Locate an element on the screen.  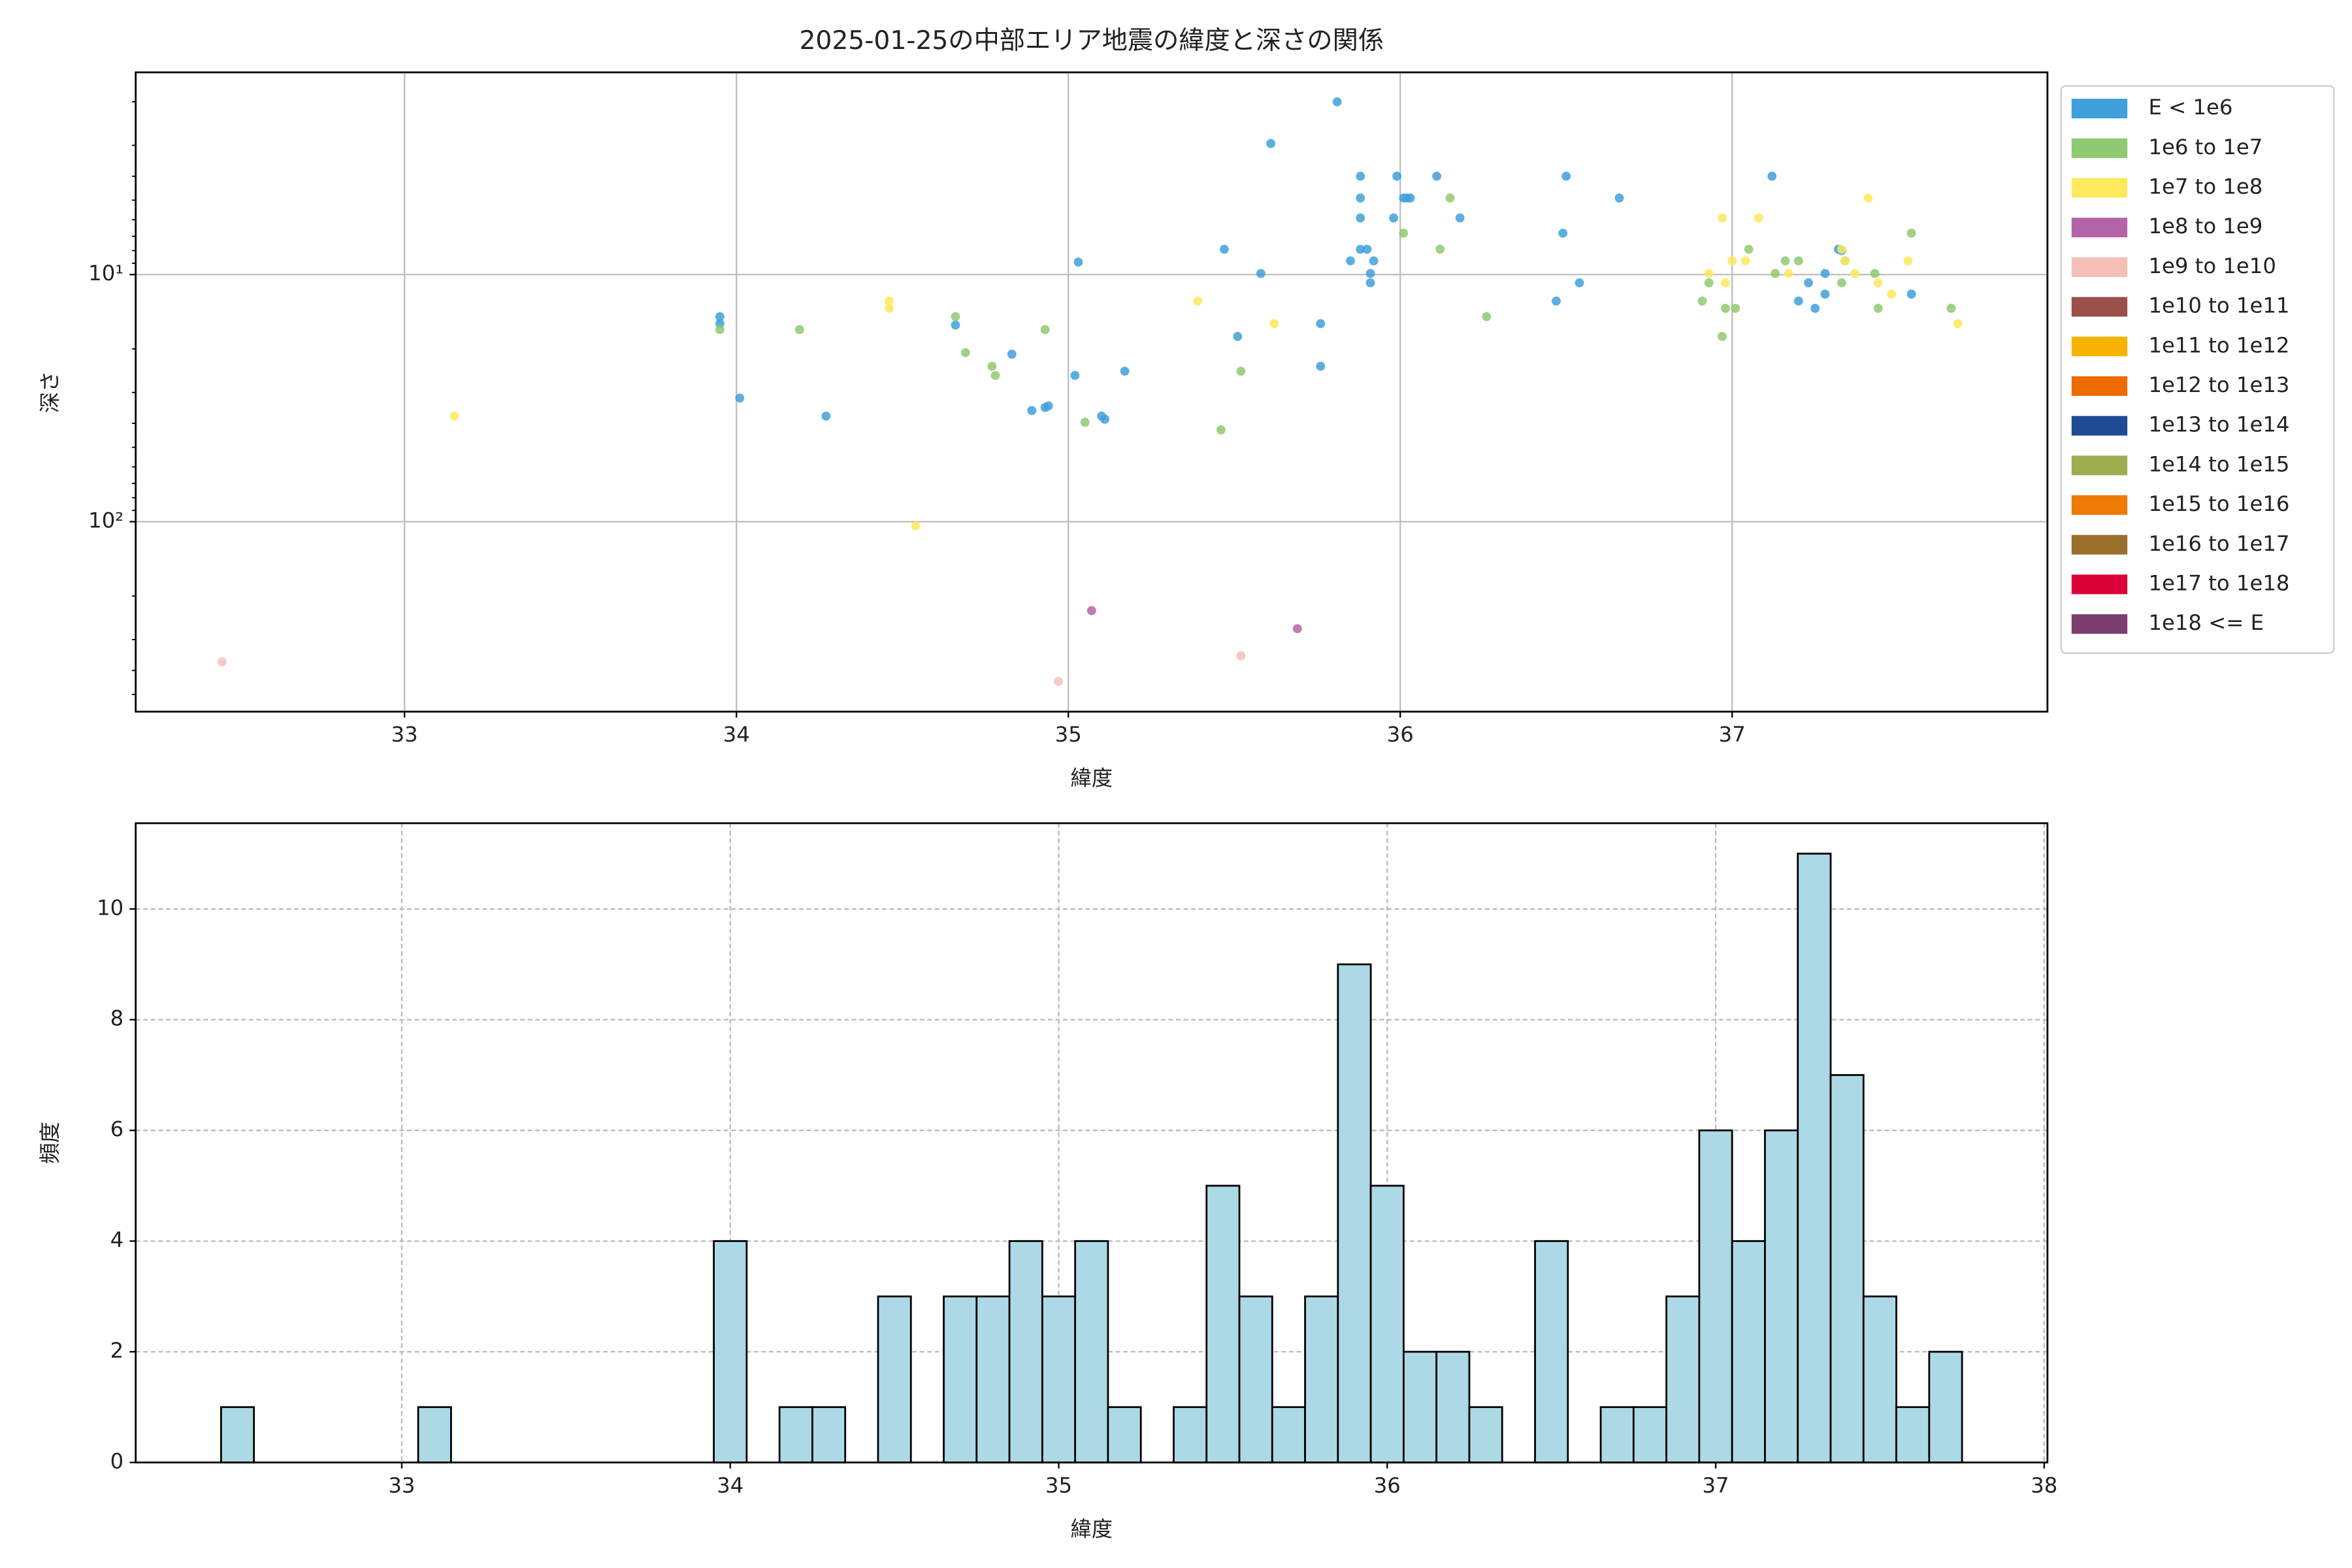
legend-label: 1e18 <= E is located at coordinates (2206, 622).